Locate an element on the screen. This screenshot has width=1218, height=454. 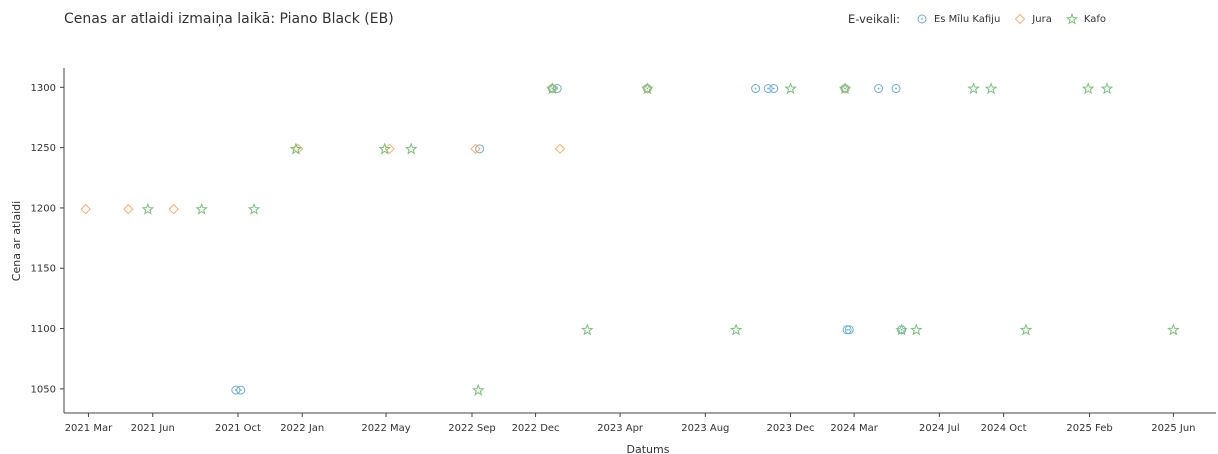
x-tick-label: 2024 Mar is located at coordinates (854, 428).